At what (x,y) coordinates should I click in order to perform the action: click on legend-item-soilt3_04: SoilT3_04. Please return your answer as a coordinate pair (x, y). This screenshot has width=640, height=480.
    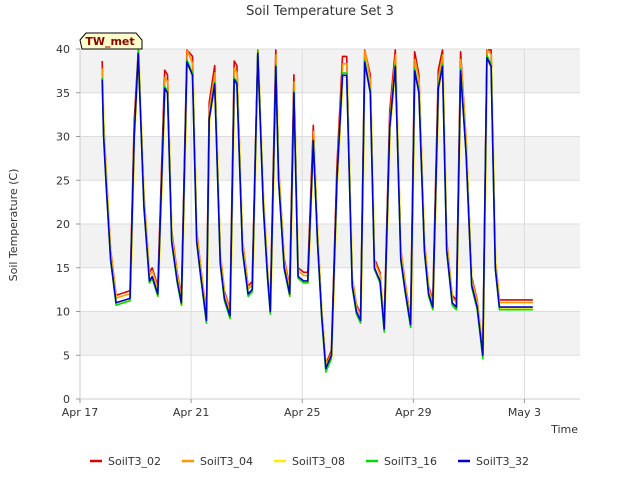
    Looking at the image, I should click on (217, 461).